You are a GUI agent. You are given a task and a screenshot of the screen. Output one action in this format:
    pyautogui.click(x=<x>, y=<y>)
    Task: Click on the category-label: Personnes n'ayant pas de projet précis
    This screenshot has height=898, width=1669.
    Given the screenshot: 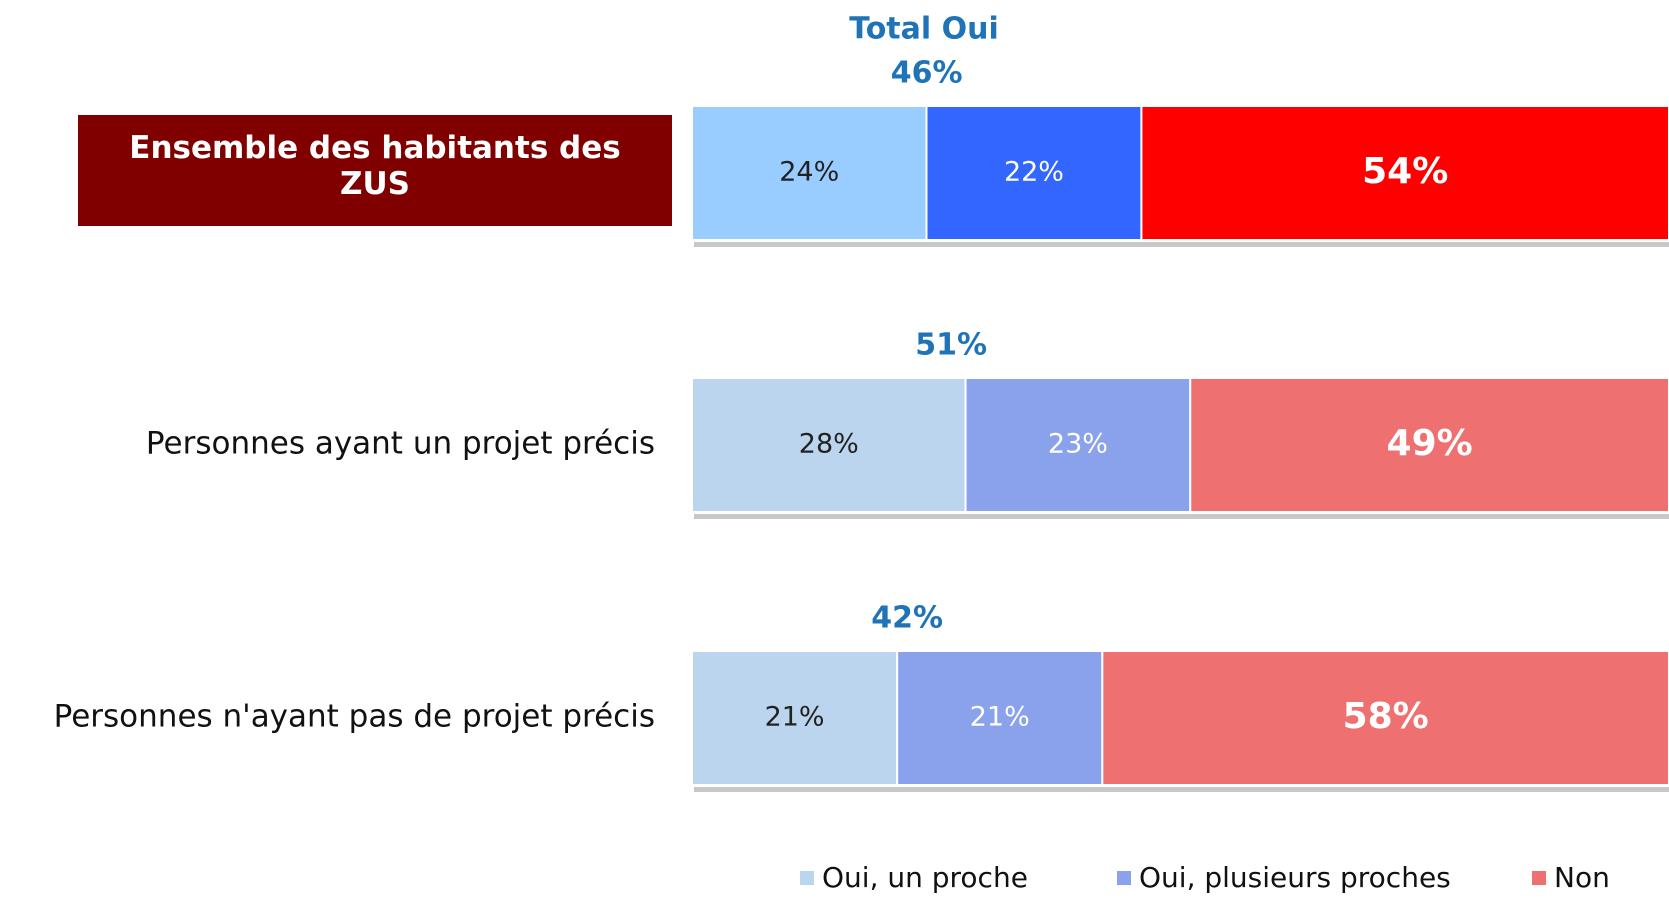 What is the action you would take?
    pyautogui.click(x=354, y=717)
    